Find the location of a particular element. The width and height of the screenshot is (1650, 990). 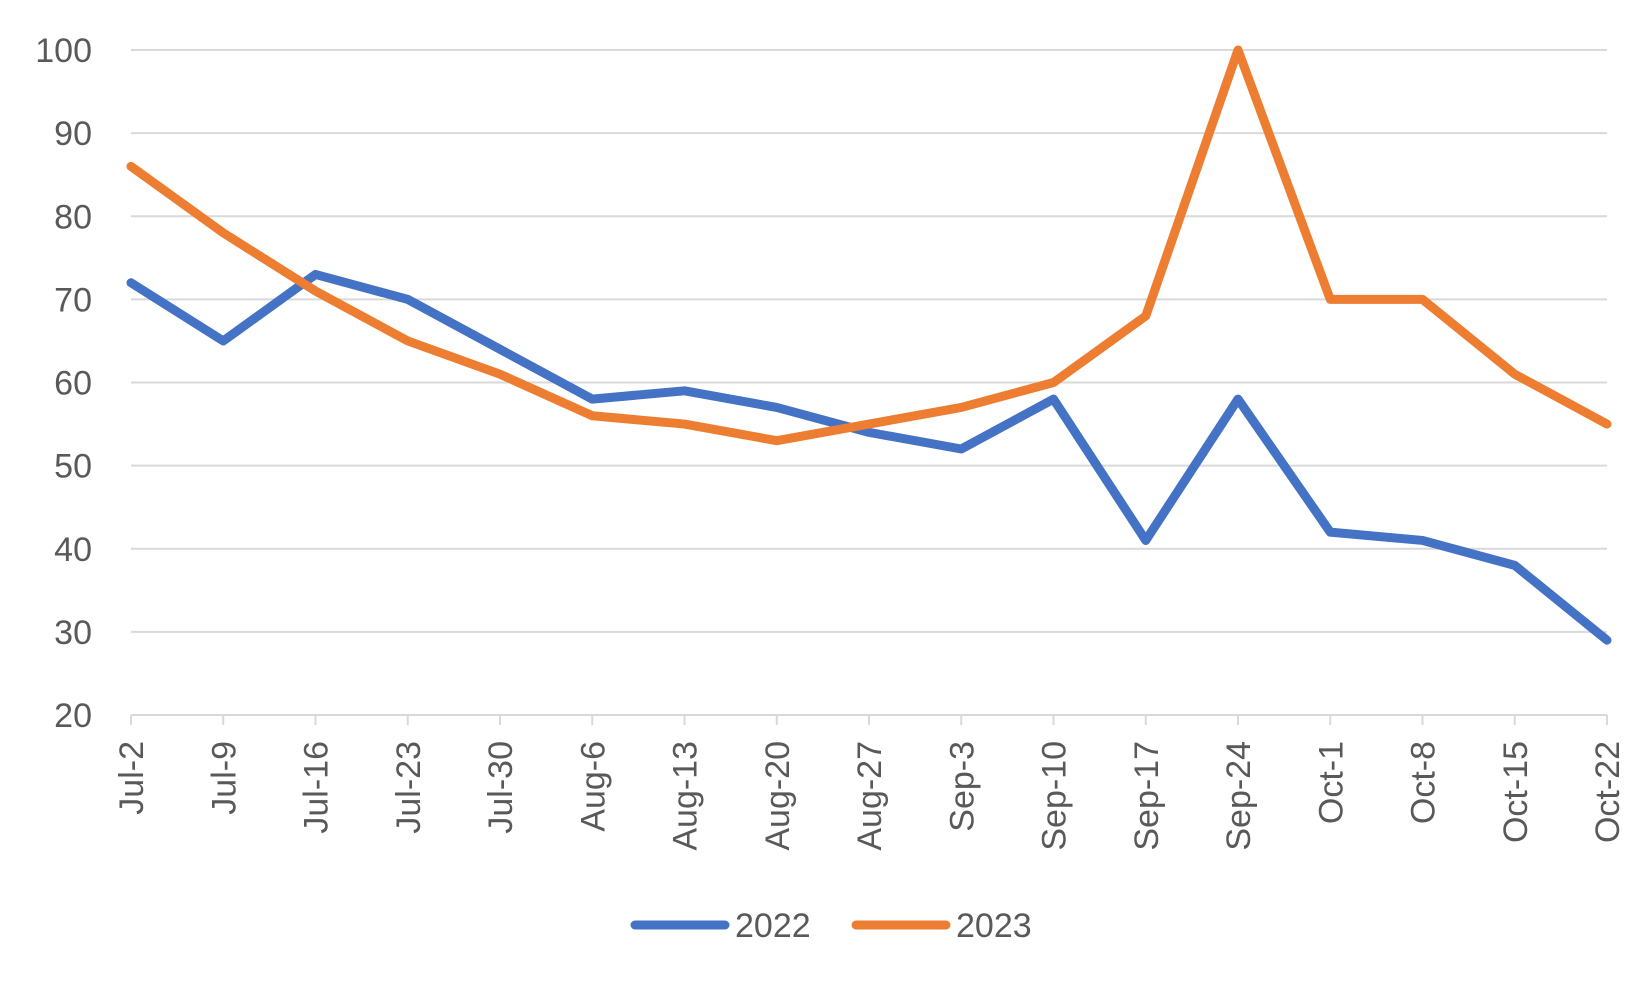

x-tick-label: Aug-13 is located at coordinates (686, 796).